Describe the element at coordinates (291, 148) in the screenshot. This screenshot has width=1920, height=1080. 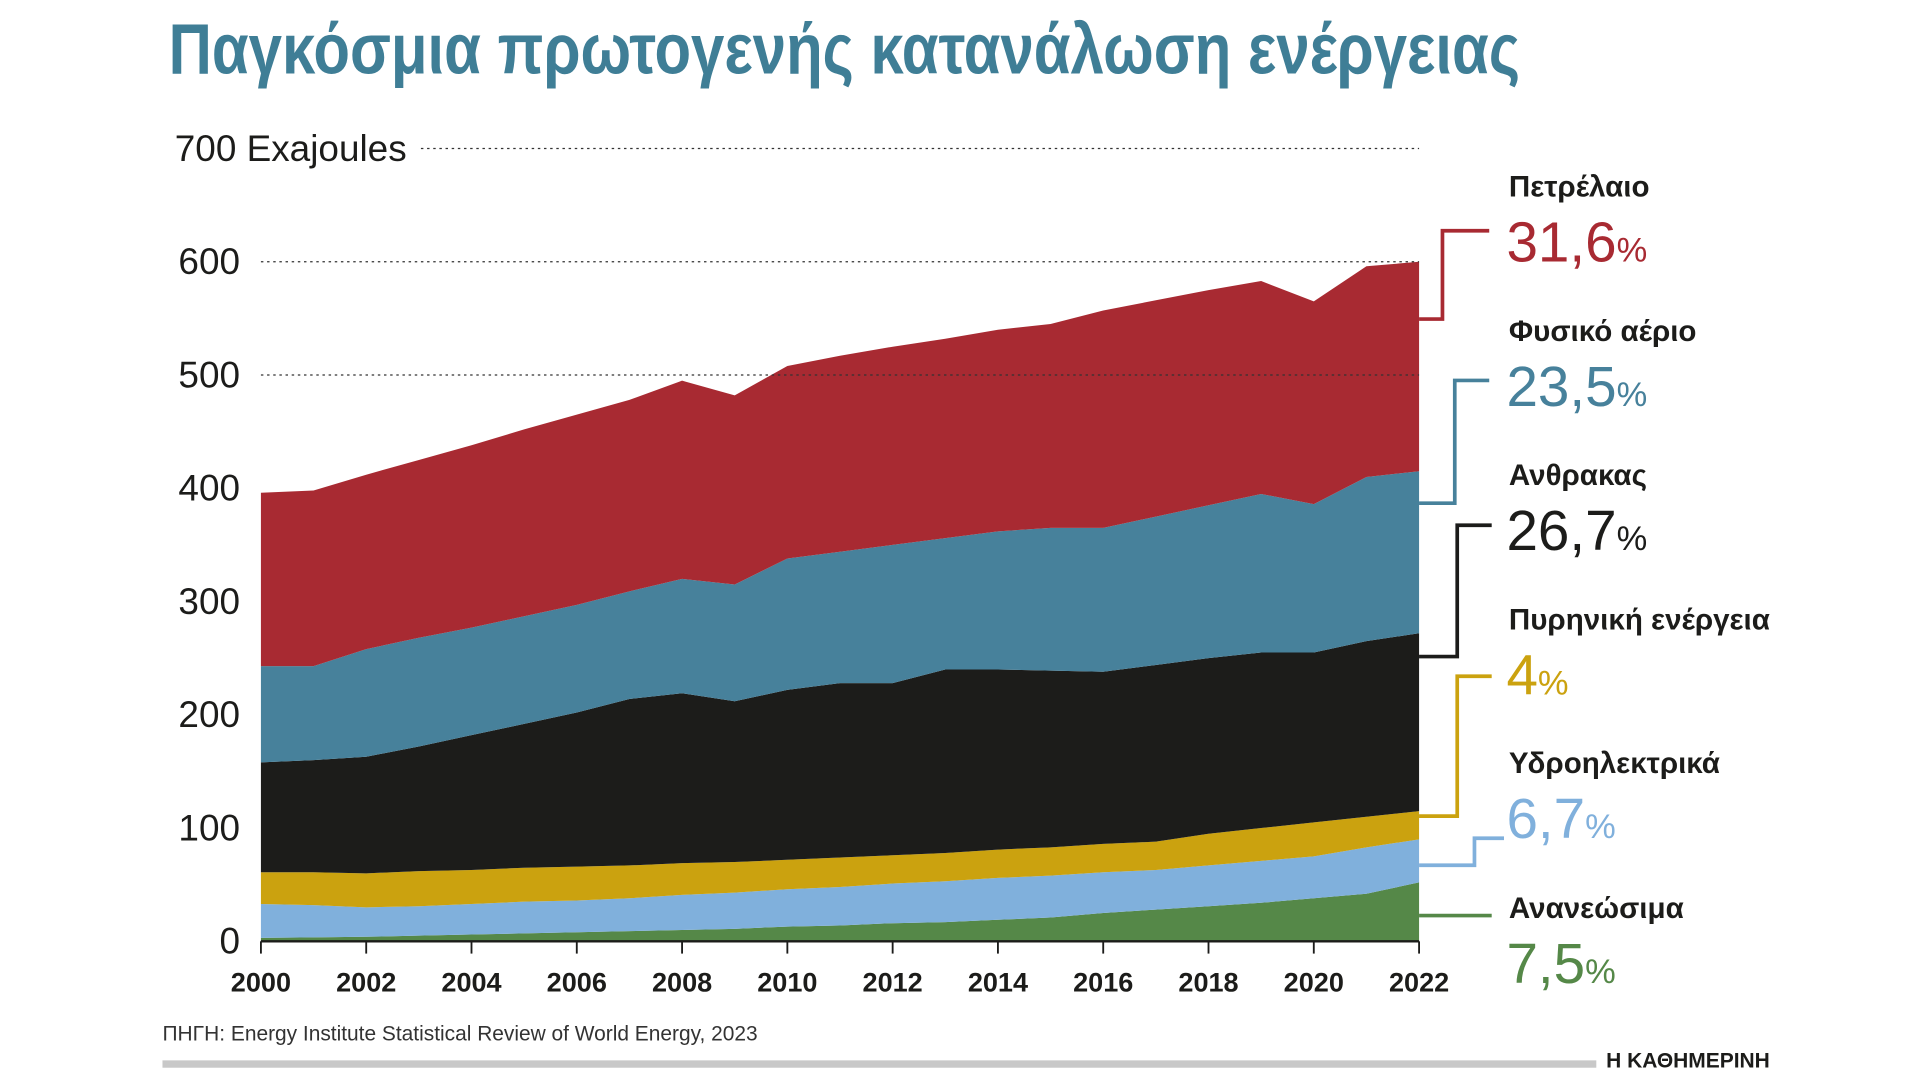
I see `y-unit-label: 700 Exajoules` at that location.